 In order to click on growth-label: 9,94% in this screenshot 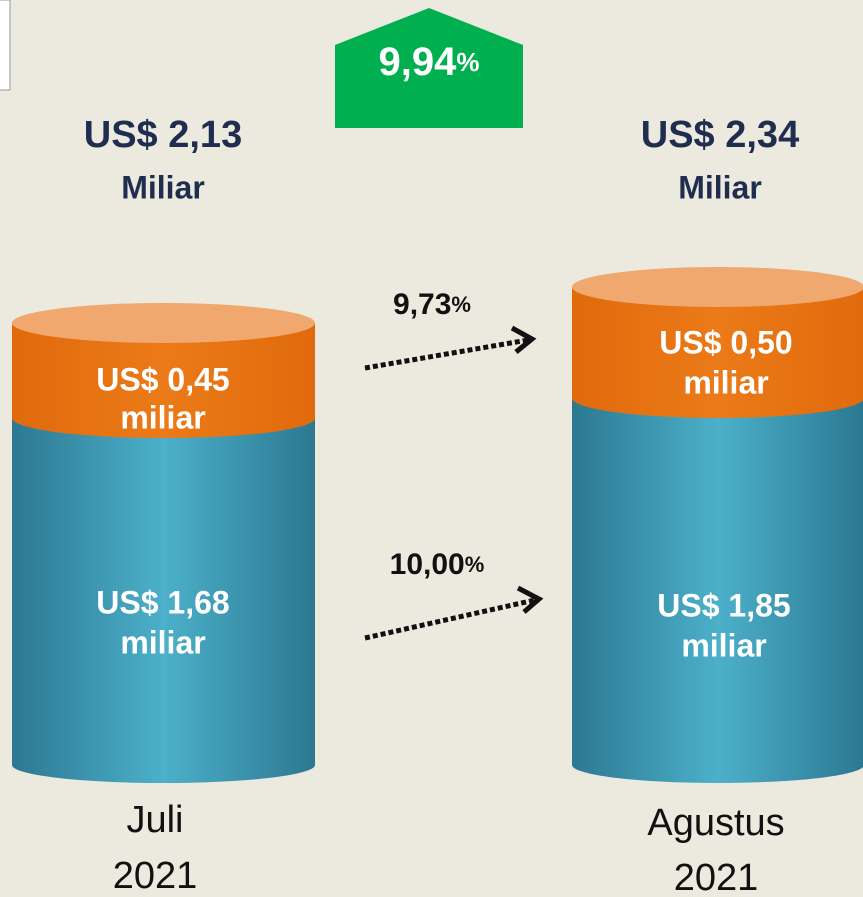, I will do `click(429, 62)`.